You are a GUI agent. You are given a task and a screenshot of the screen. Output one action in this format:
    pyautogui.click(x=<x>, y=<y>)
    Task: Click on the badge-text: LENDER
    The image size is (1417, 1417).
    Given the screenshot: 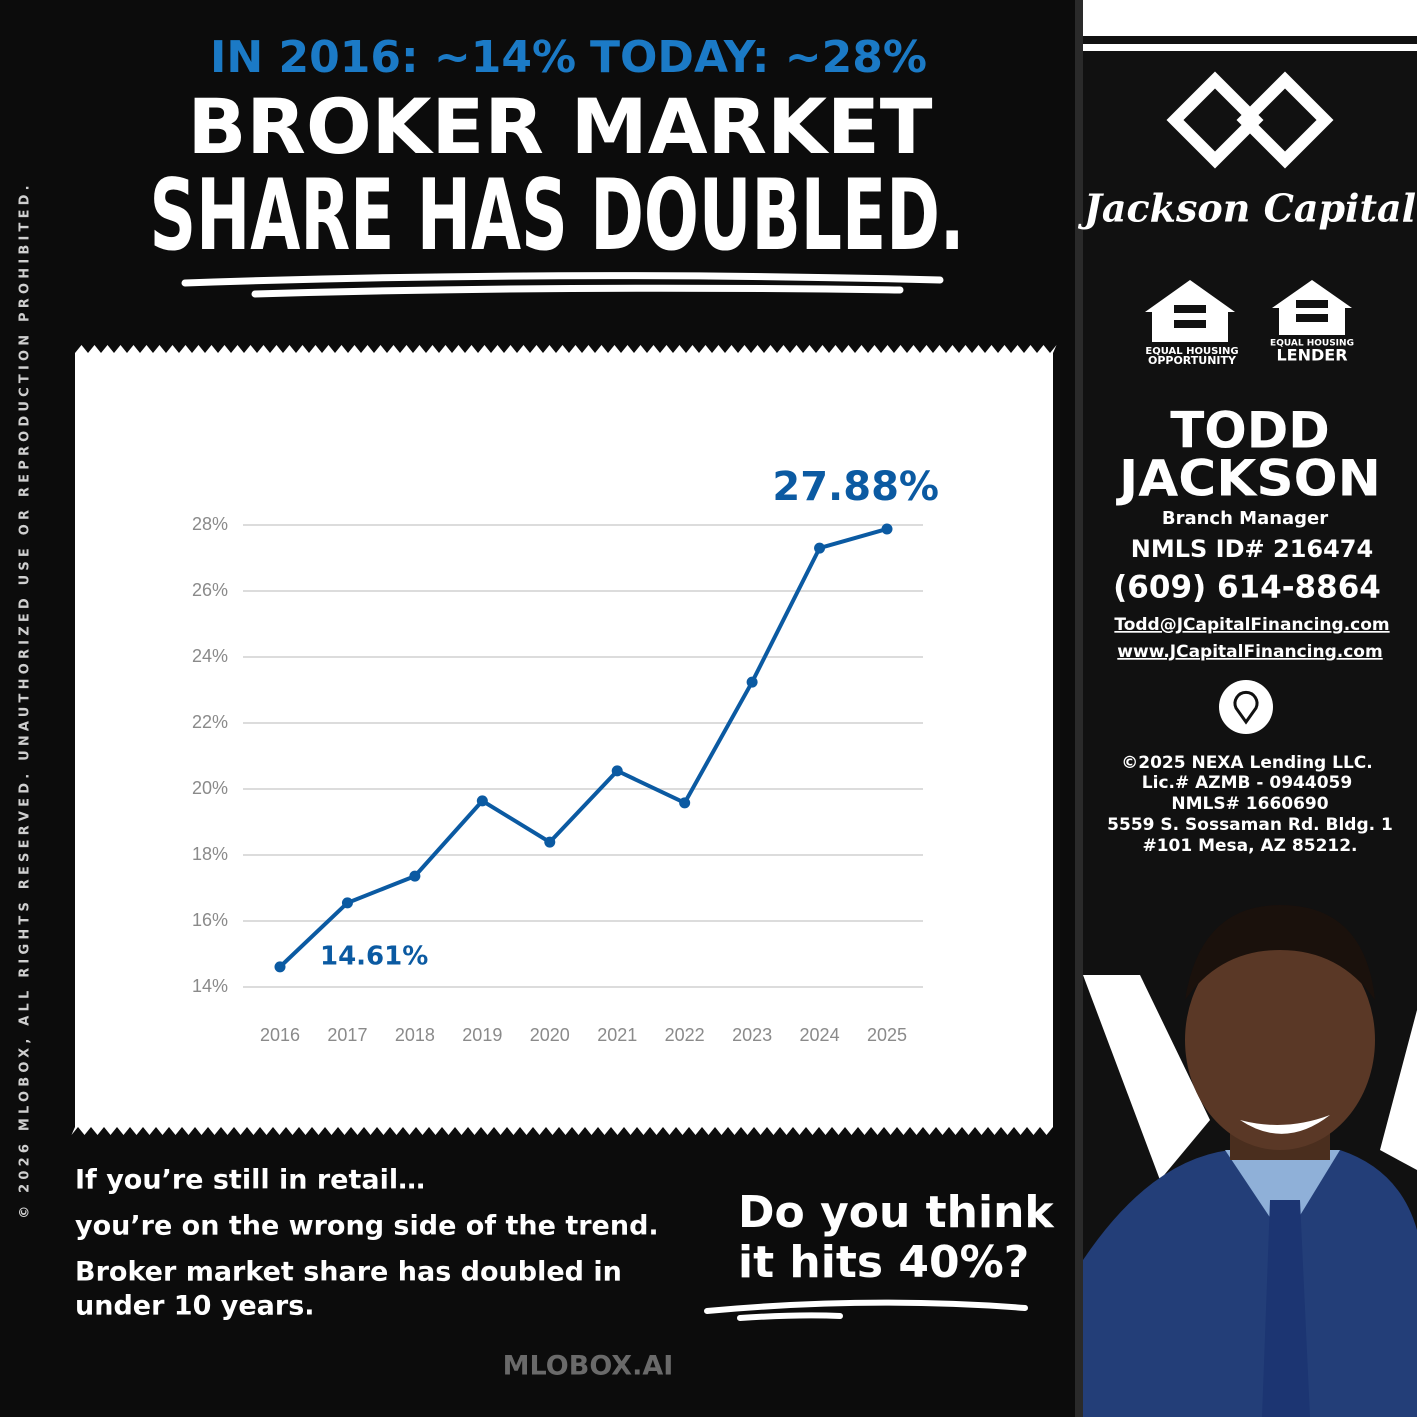 What is the action you would take?
    pyautogui.click(x=1311, y=355)
    